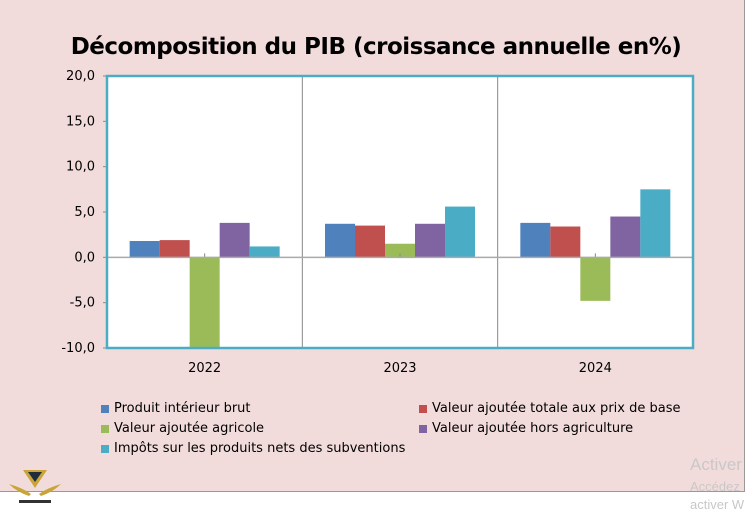 The image size is (752, 512). I want to click on legend-item: Valeur ajoutée agricole, so click(182, 428).